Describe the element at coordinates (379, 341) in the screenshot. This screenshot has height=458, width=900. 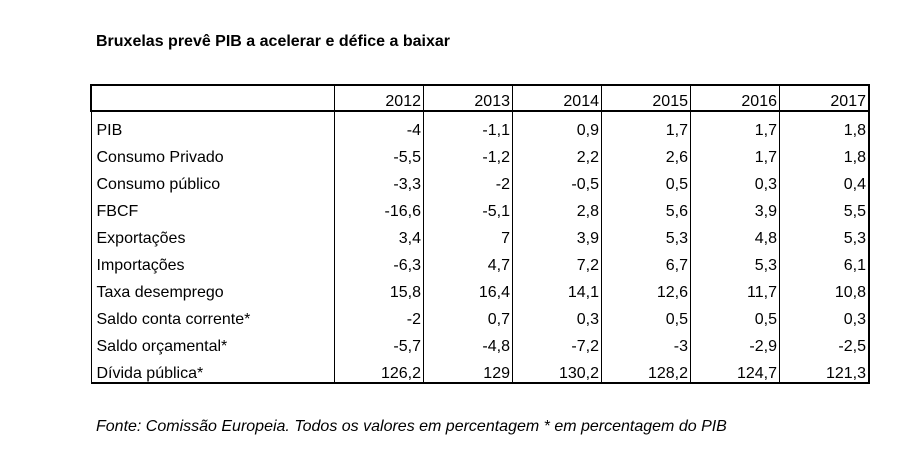
I see `value-cell: -5,7` at that location.